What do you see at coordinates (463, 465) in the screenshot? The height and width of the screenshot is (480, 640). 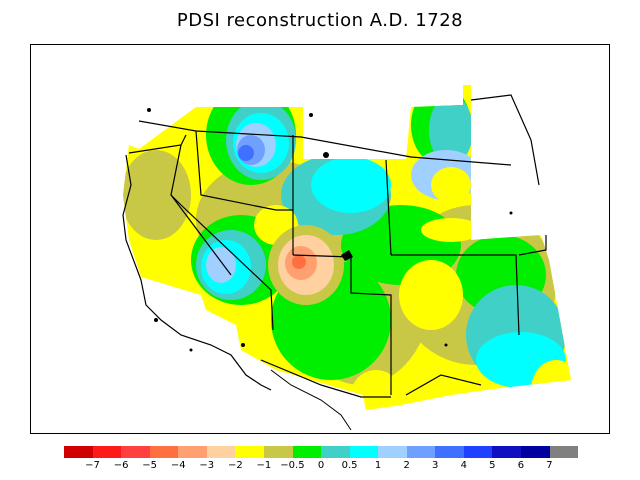 I see `legend-label: 4` at bounding box center [463, 465].